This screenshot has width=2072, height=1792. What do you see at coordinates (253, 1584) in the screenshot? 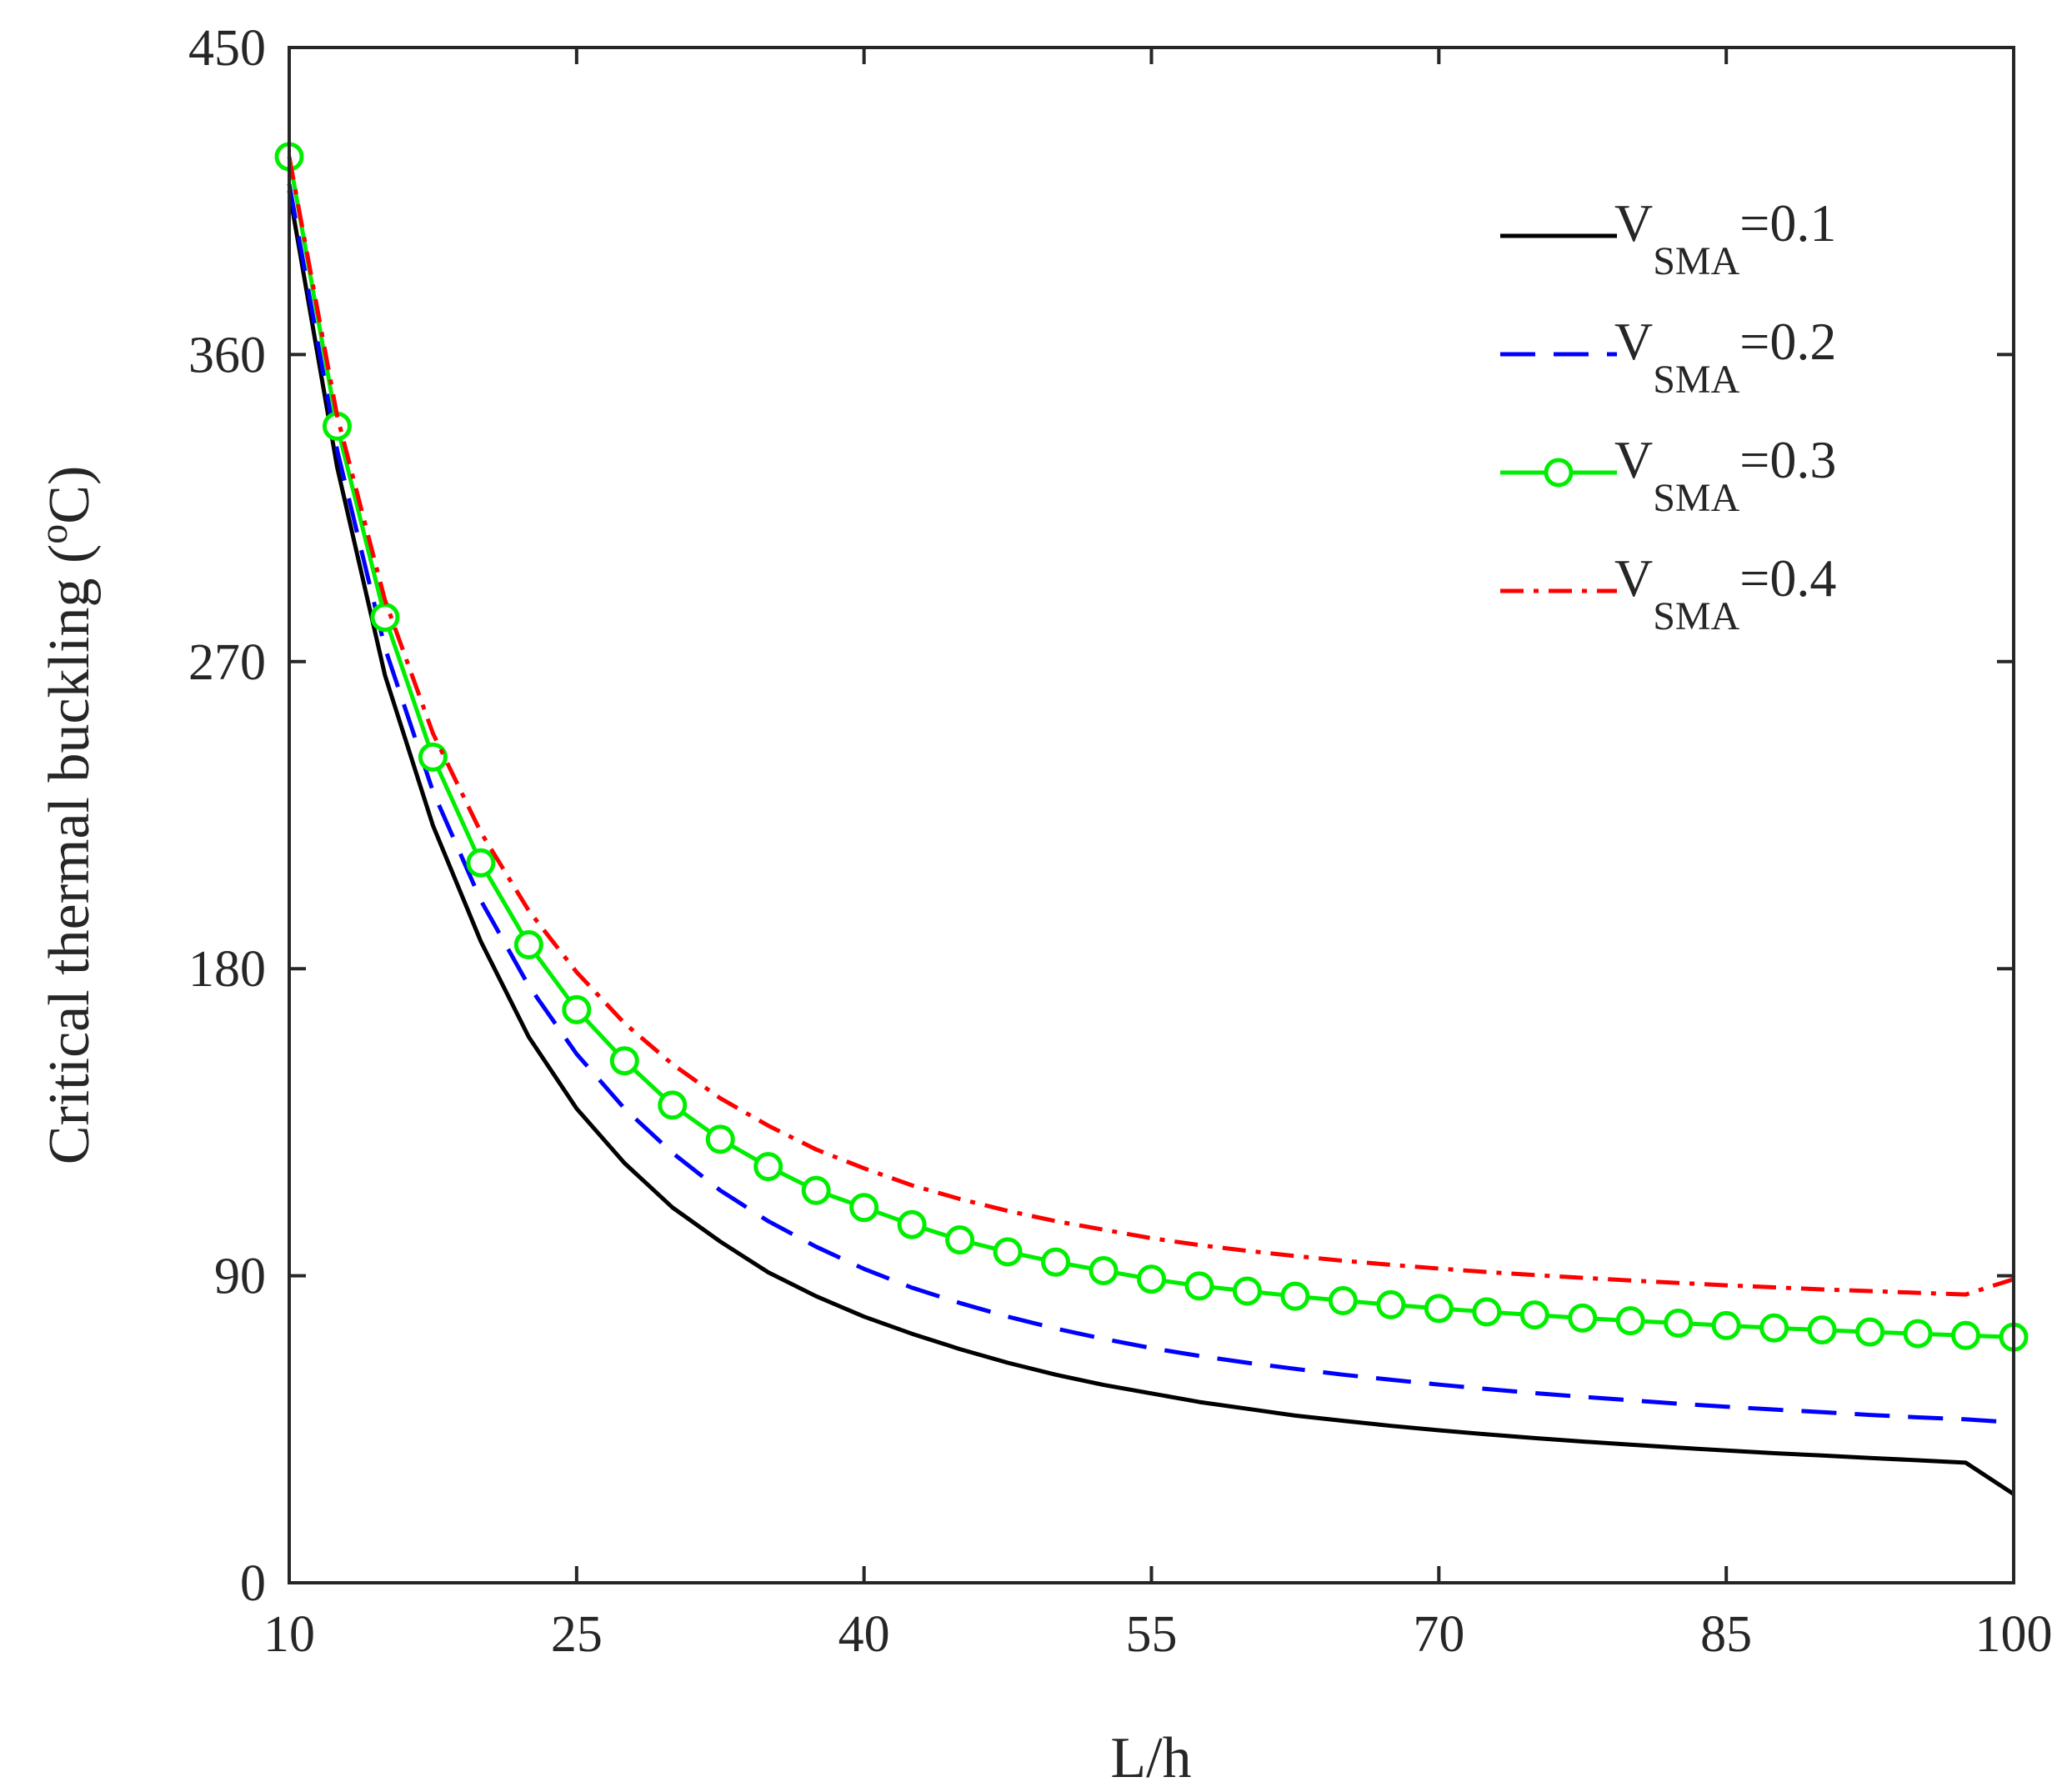
I see `y-tick-label: 0` at bounding box center [253, 1584].